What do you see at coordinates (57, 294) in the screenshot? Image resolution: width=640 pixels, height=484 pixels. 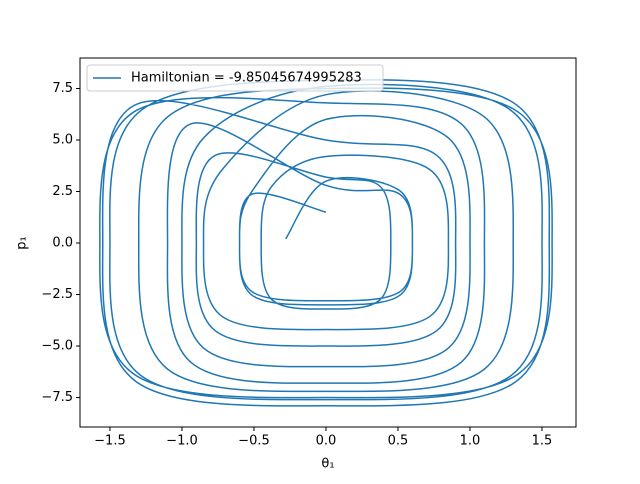 I see `y-tick-label: −2.5` at bounding box center [57, 294].